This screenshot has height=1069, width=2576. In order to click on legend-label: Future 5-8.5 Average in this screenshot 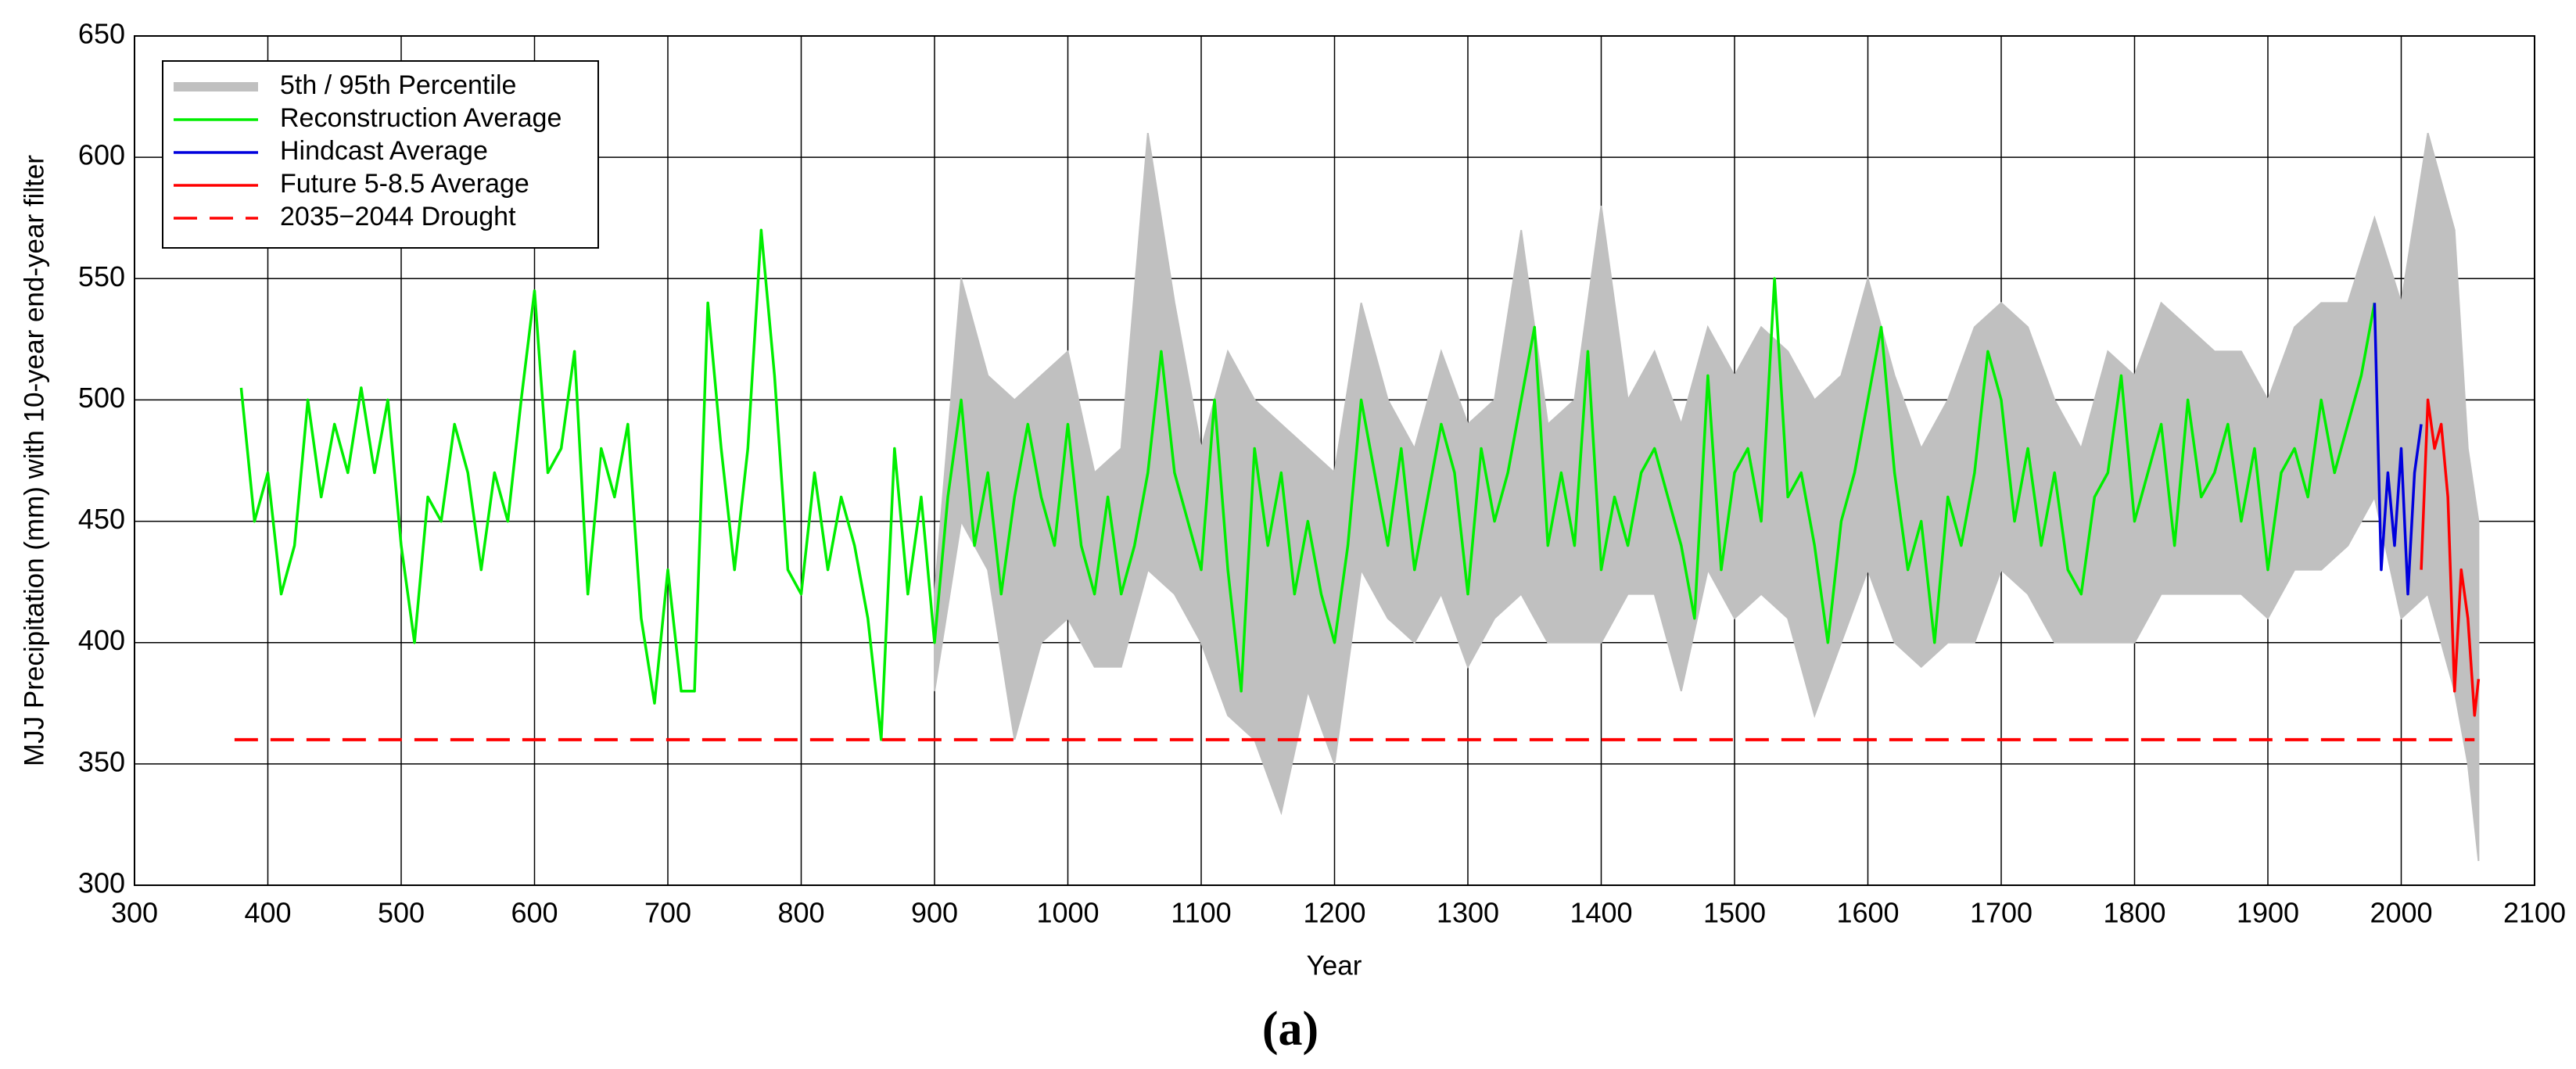, I will do `click(405, 184)`.